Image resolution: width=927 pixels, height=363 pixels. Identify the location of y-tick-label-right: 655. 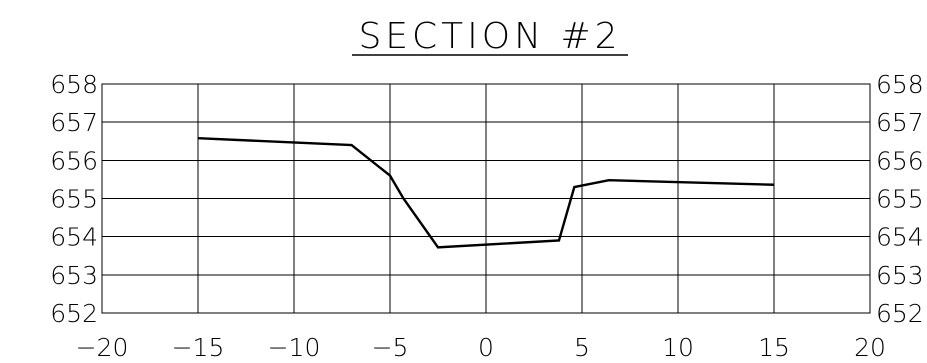
(900, 199).